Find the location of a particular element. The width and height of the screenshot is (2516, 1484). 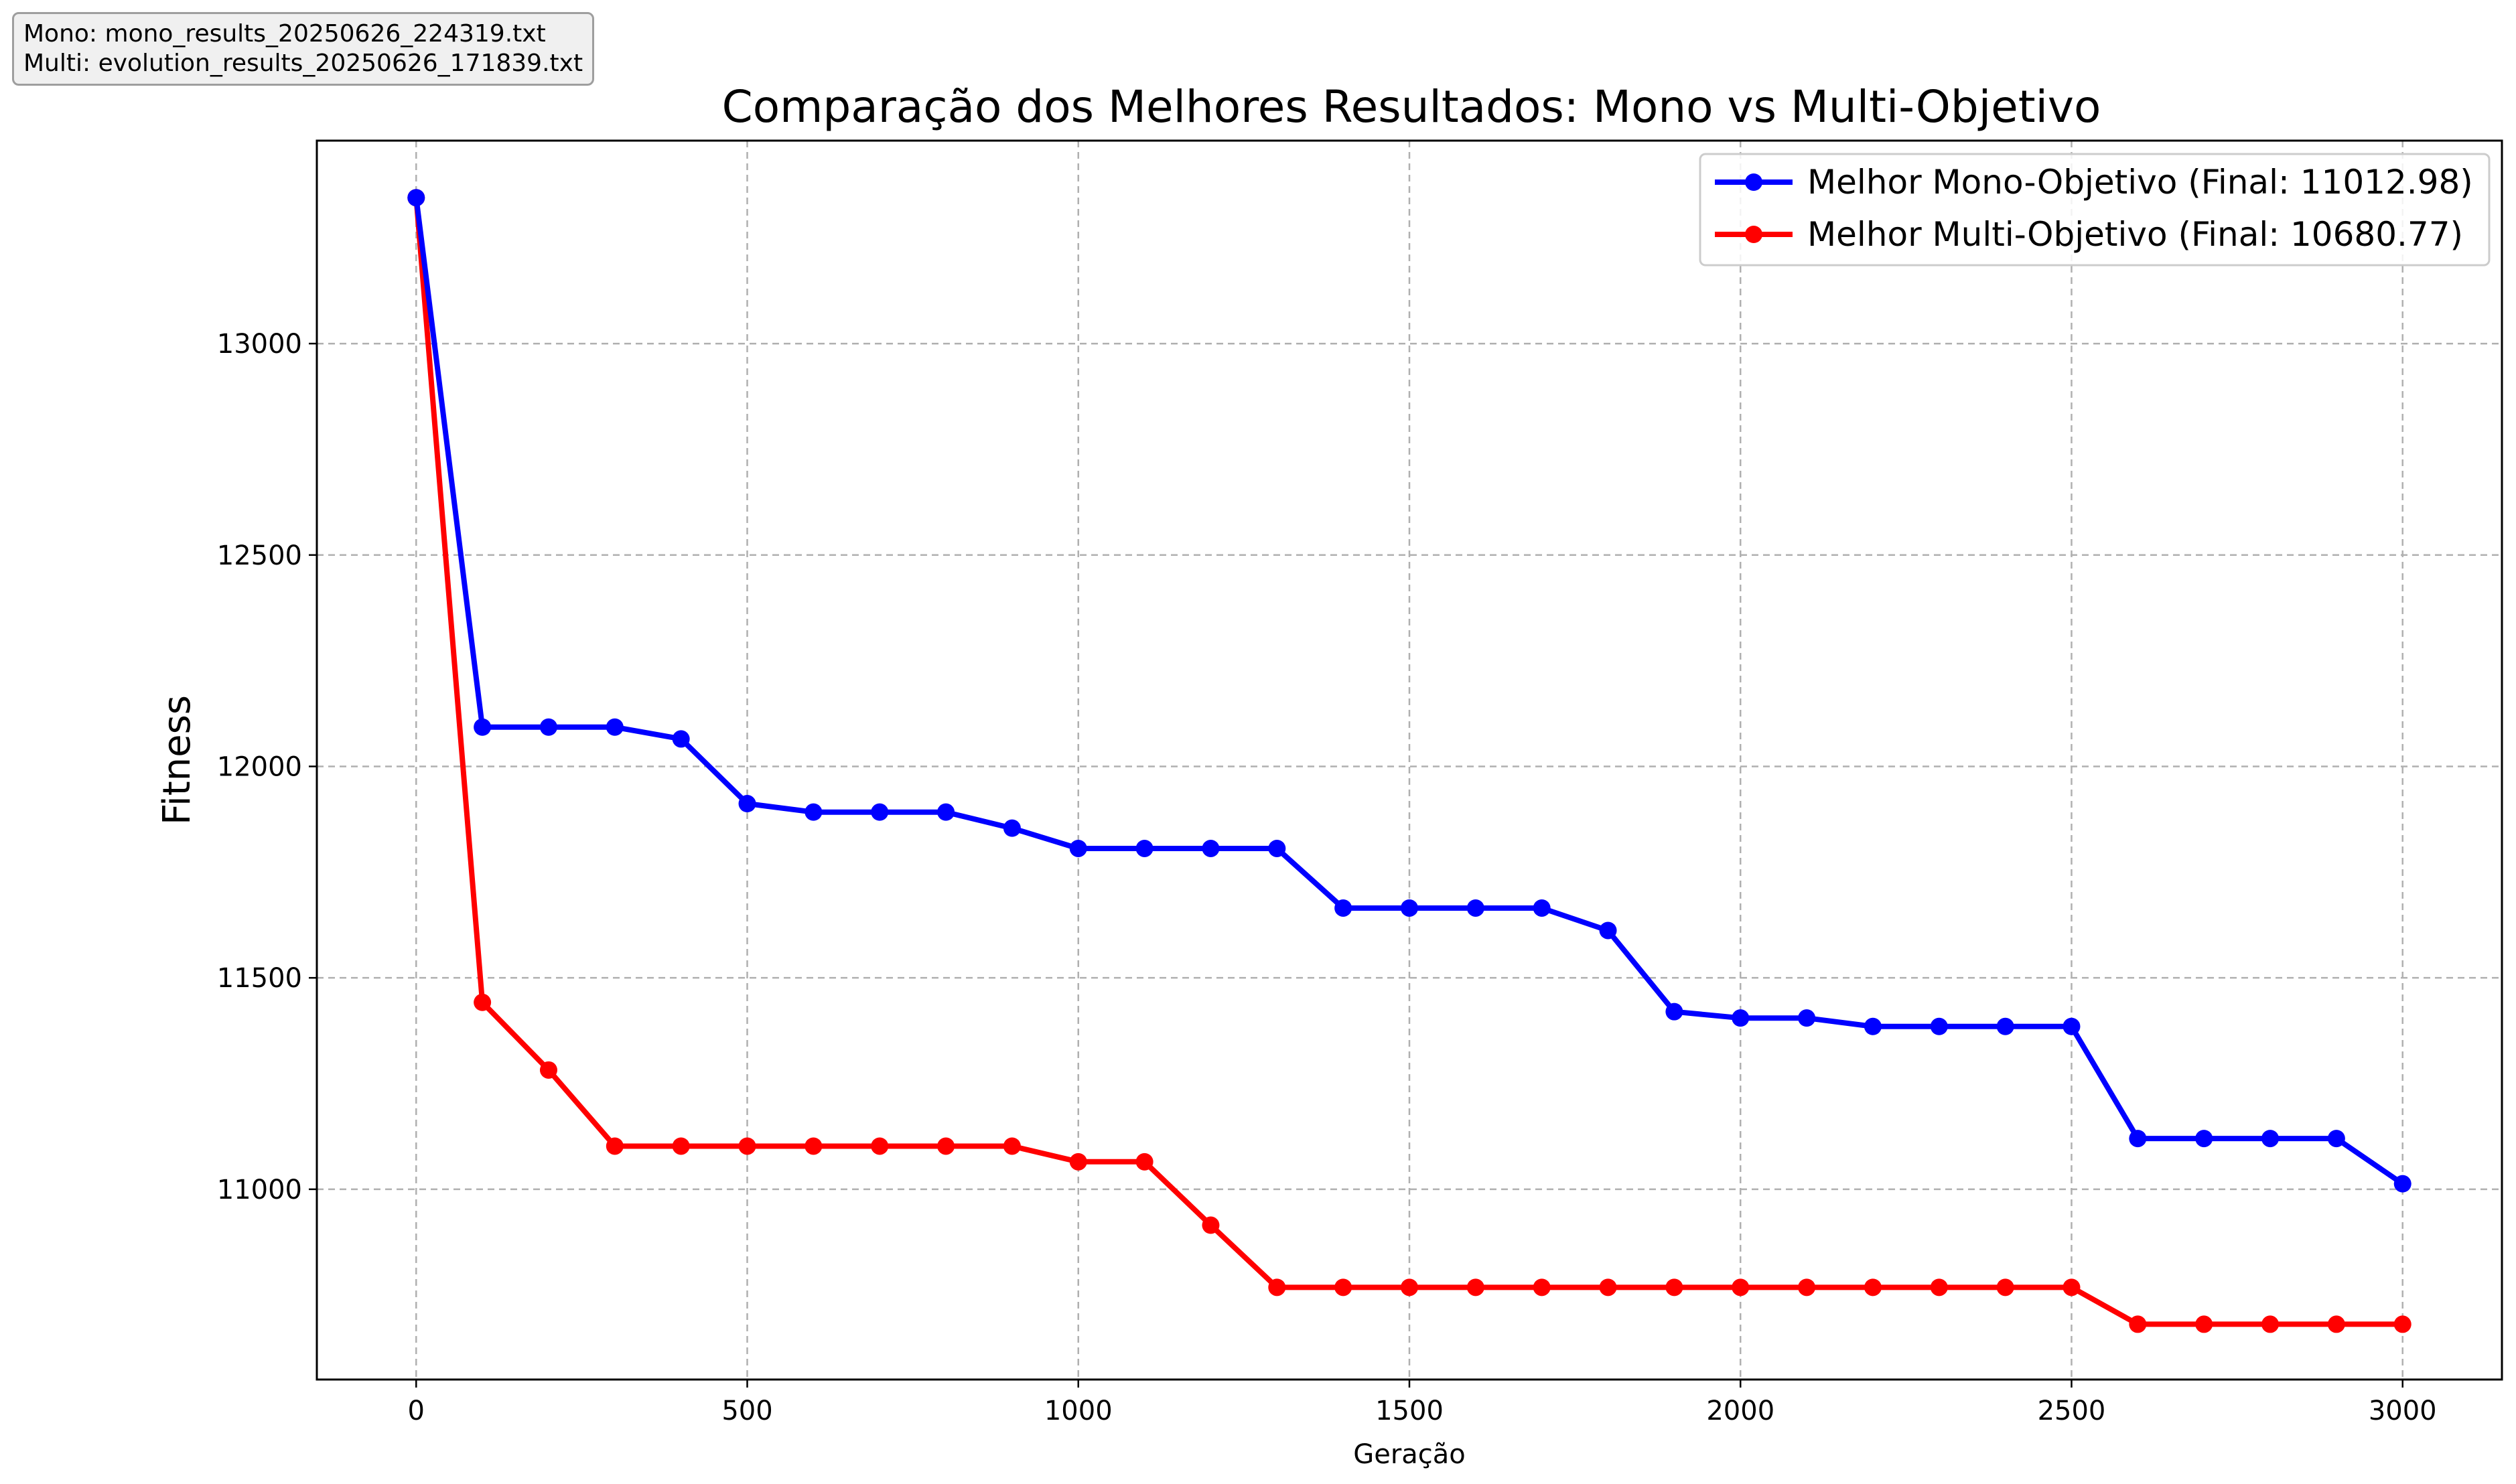

x-tick-label: 2000 is located at coordinates (1740, 1411).